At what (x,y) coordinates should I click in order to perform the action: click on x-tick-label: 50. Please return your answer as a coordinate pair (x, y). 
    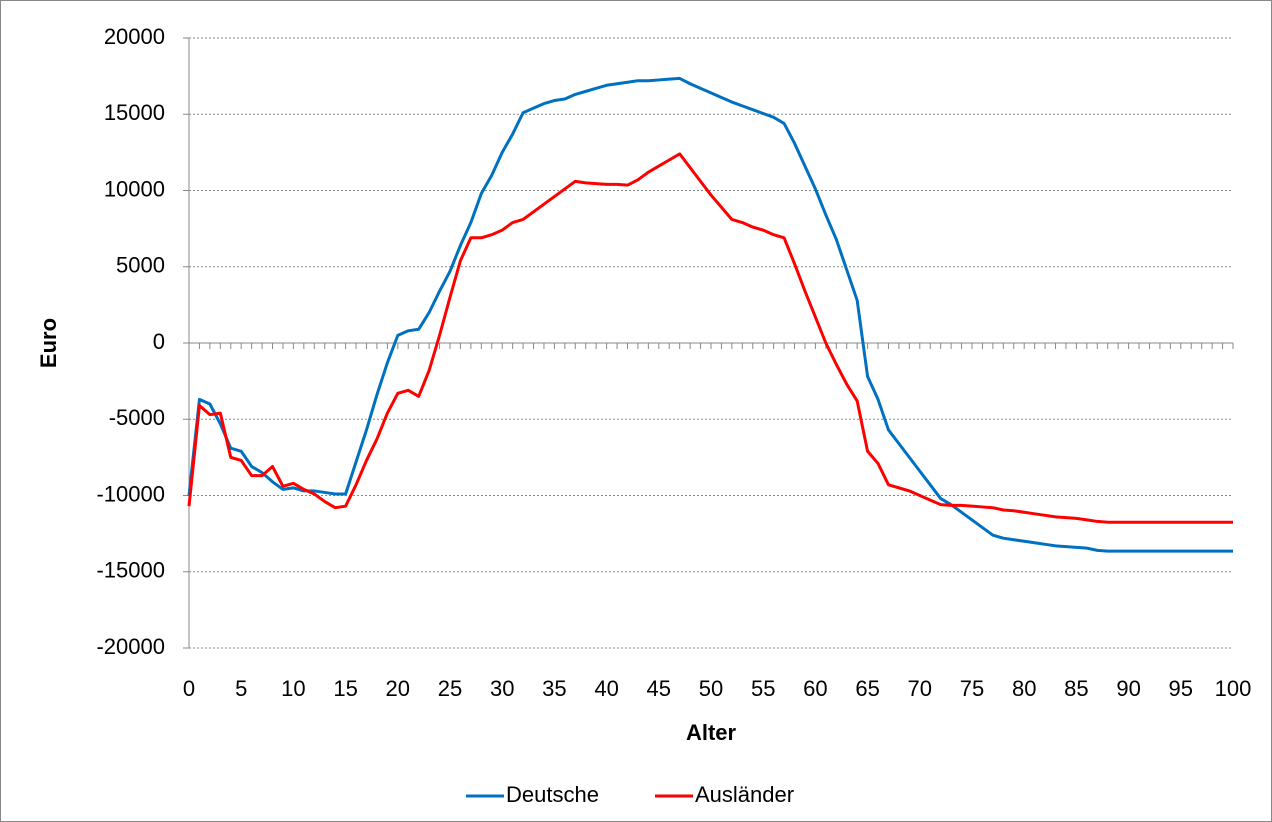
    Looking at the image, I should click on (711, 688).